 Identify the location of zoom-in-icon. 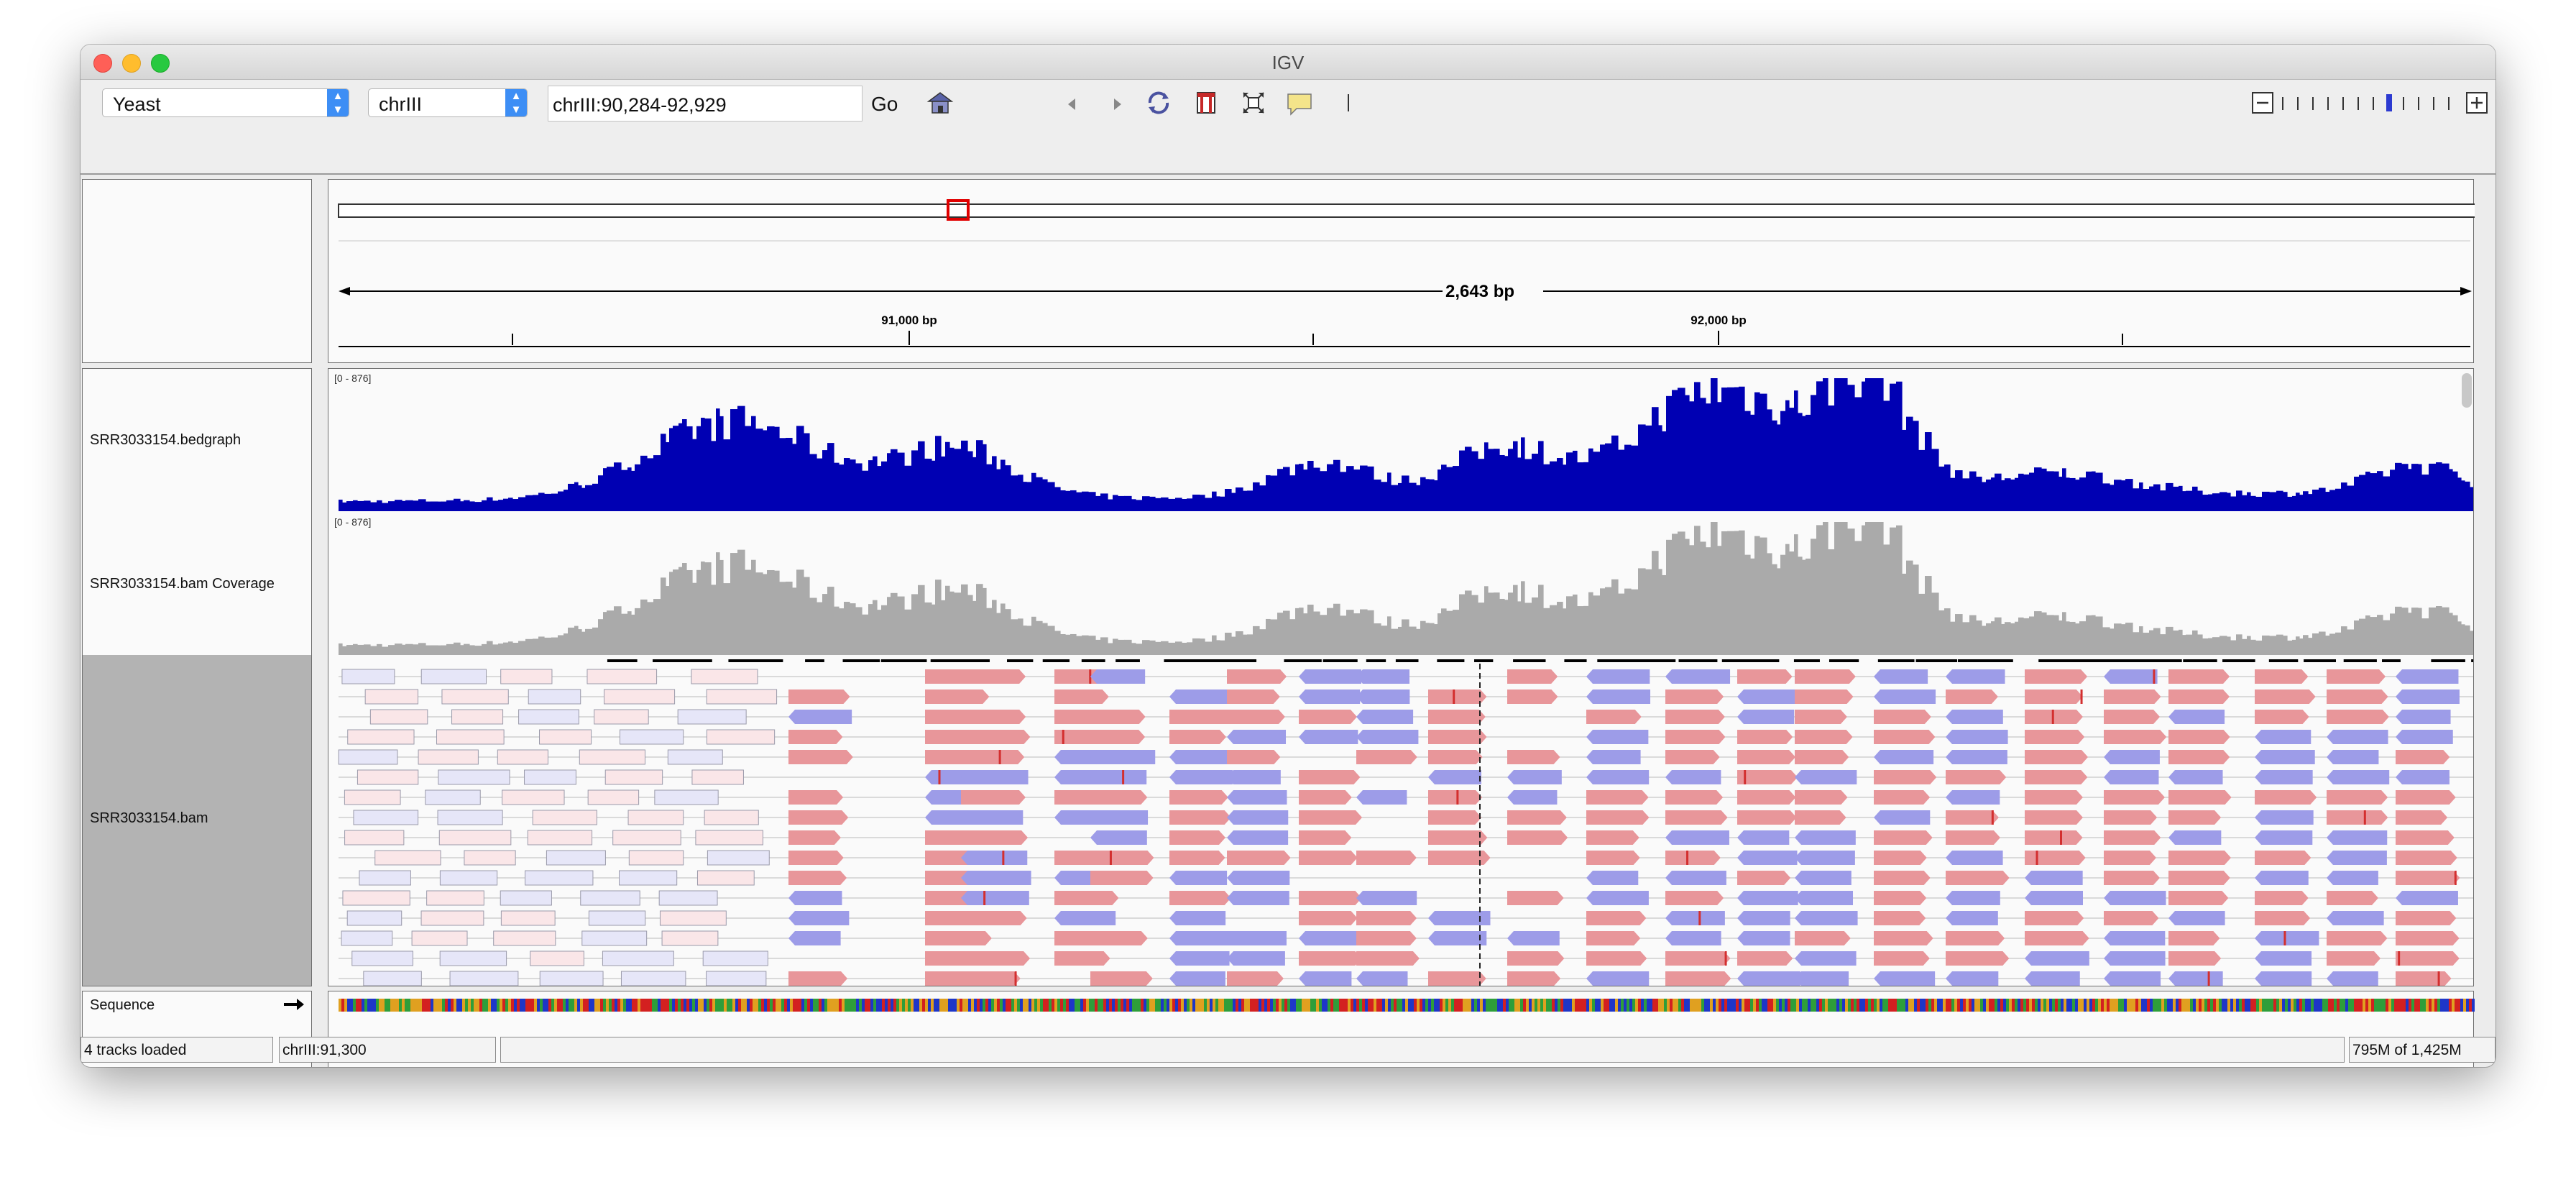
(2477, 103).